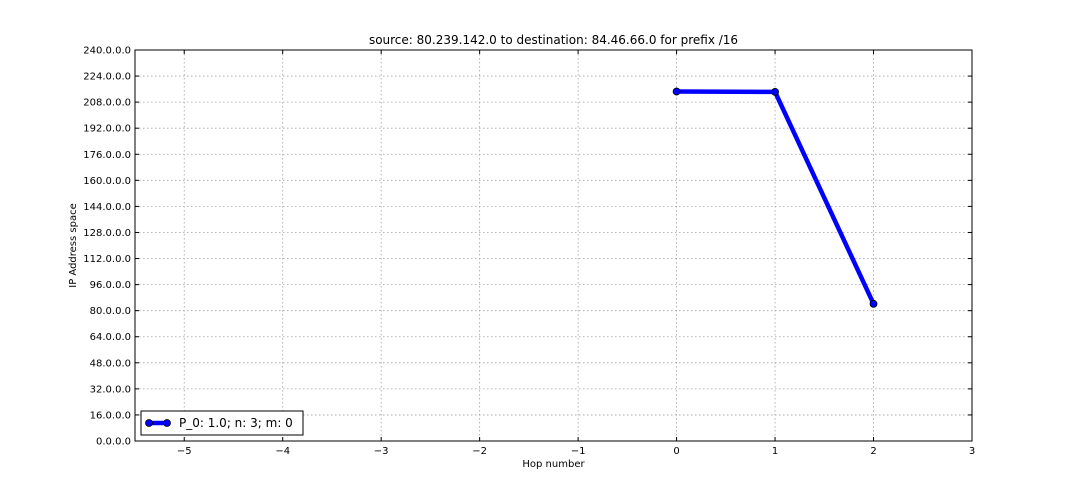 This screenshot has width=1080, height=504. I want to click on y-tick-label: 160.0.0.0, so click(107, 181).